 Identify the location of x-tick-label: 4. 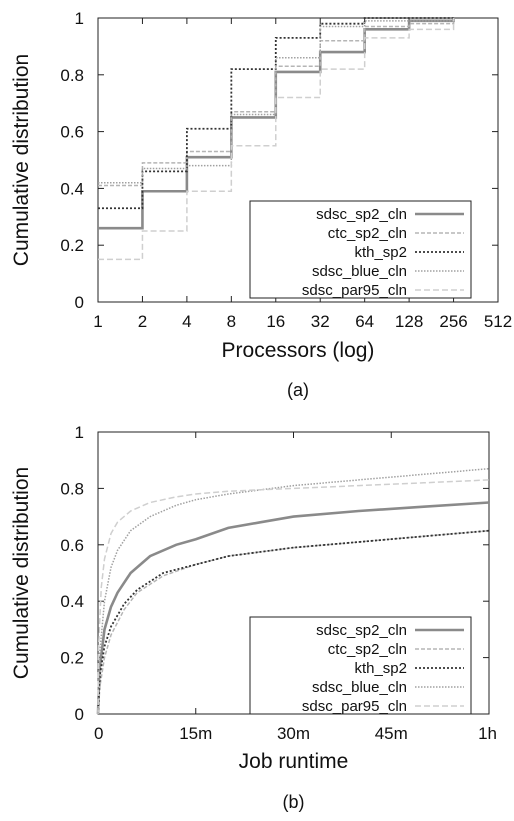
(186, 321).